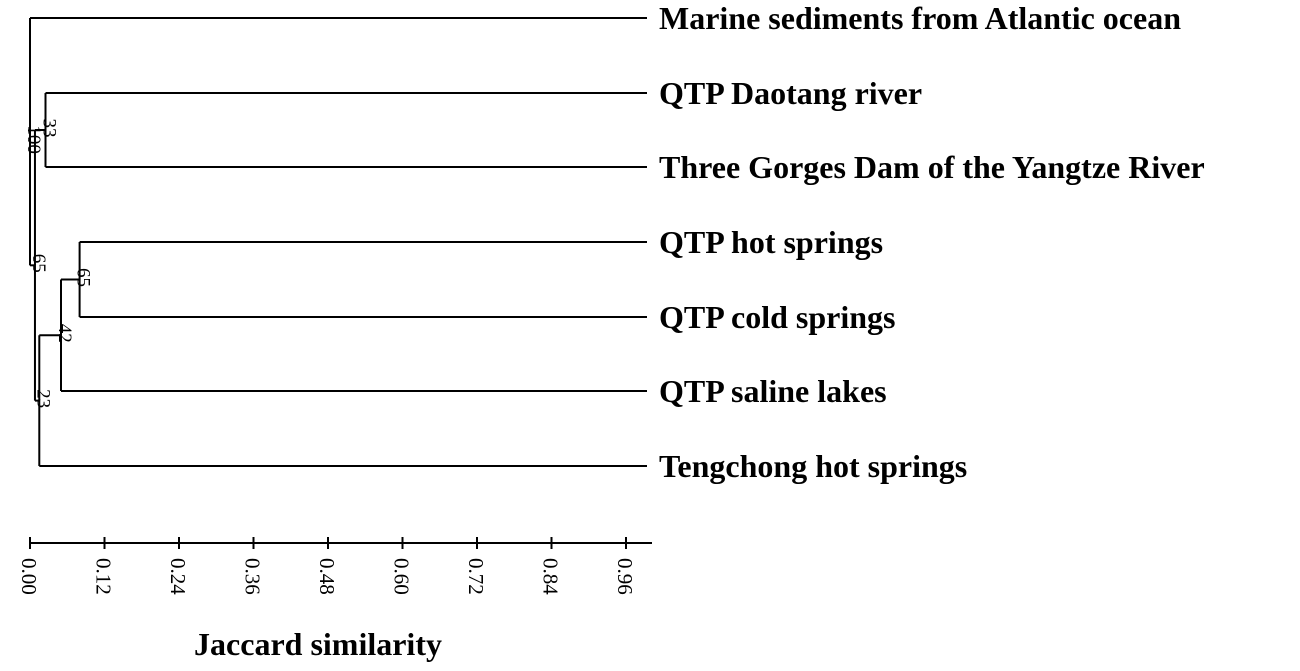 The width and height of the screenshot is (1300, 671). What do you see at coordinates (476, 576) in the screenshot?
I see `axis-tick-label: 0.72` at bounding box center [476, 576].